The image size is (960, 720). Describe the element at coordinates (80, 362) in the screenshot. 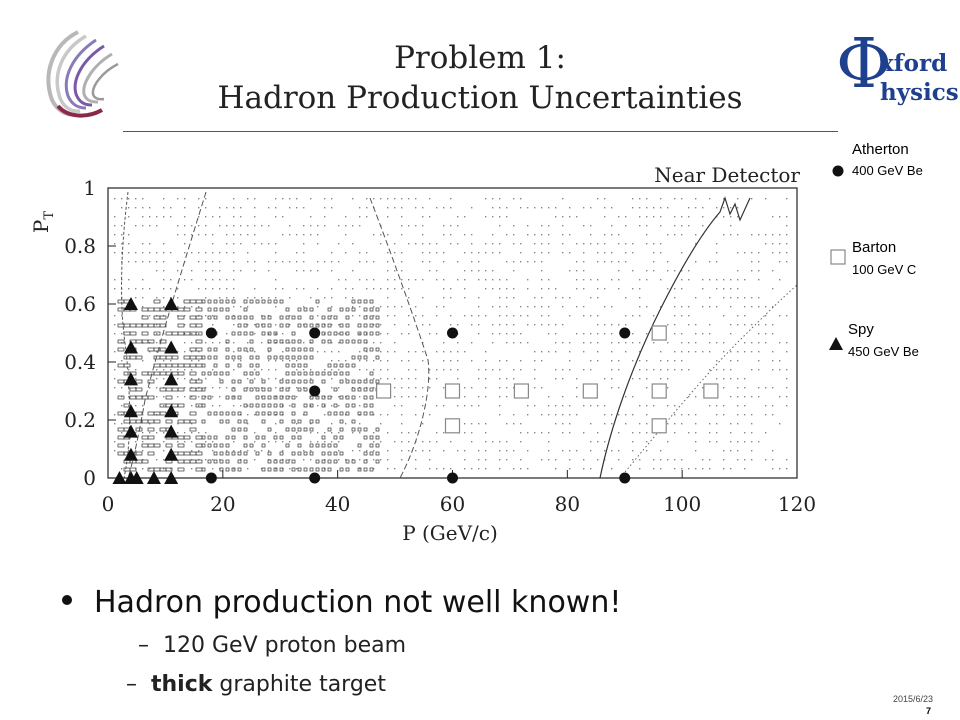

I see `y-tick-label: 0.4` at that location.